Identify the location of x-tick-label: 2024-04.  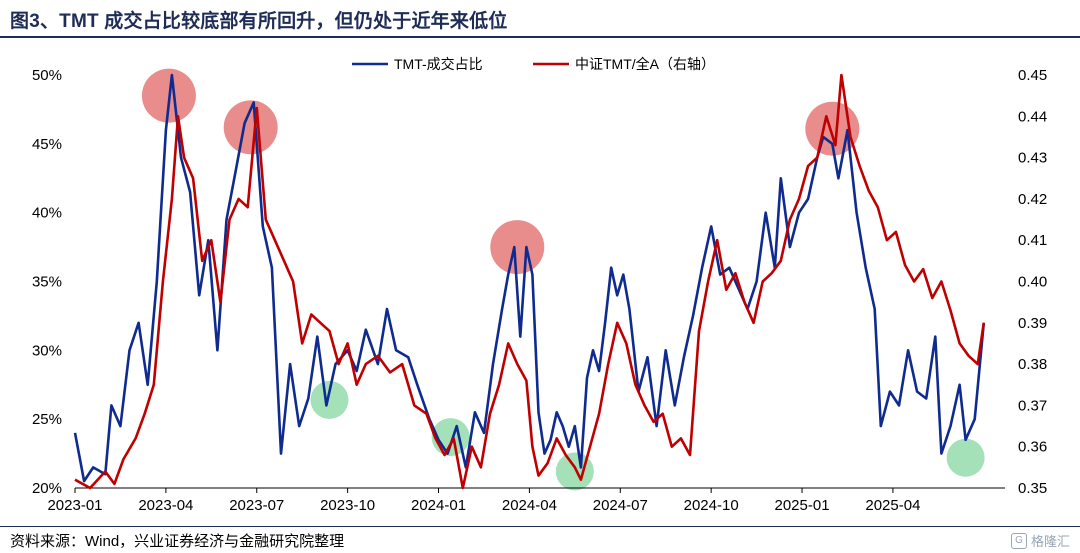
(529, 505).